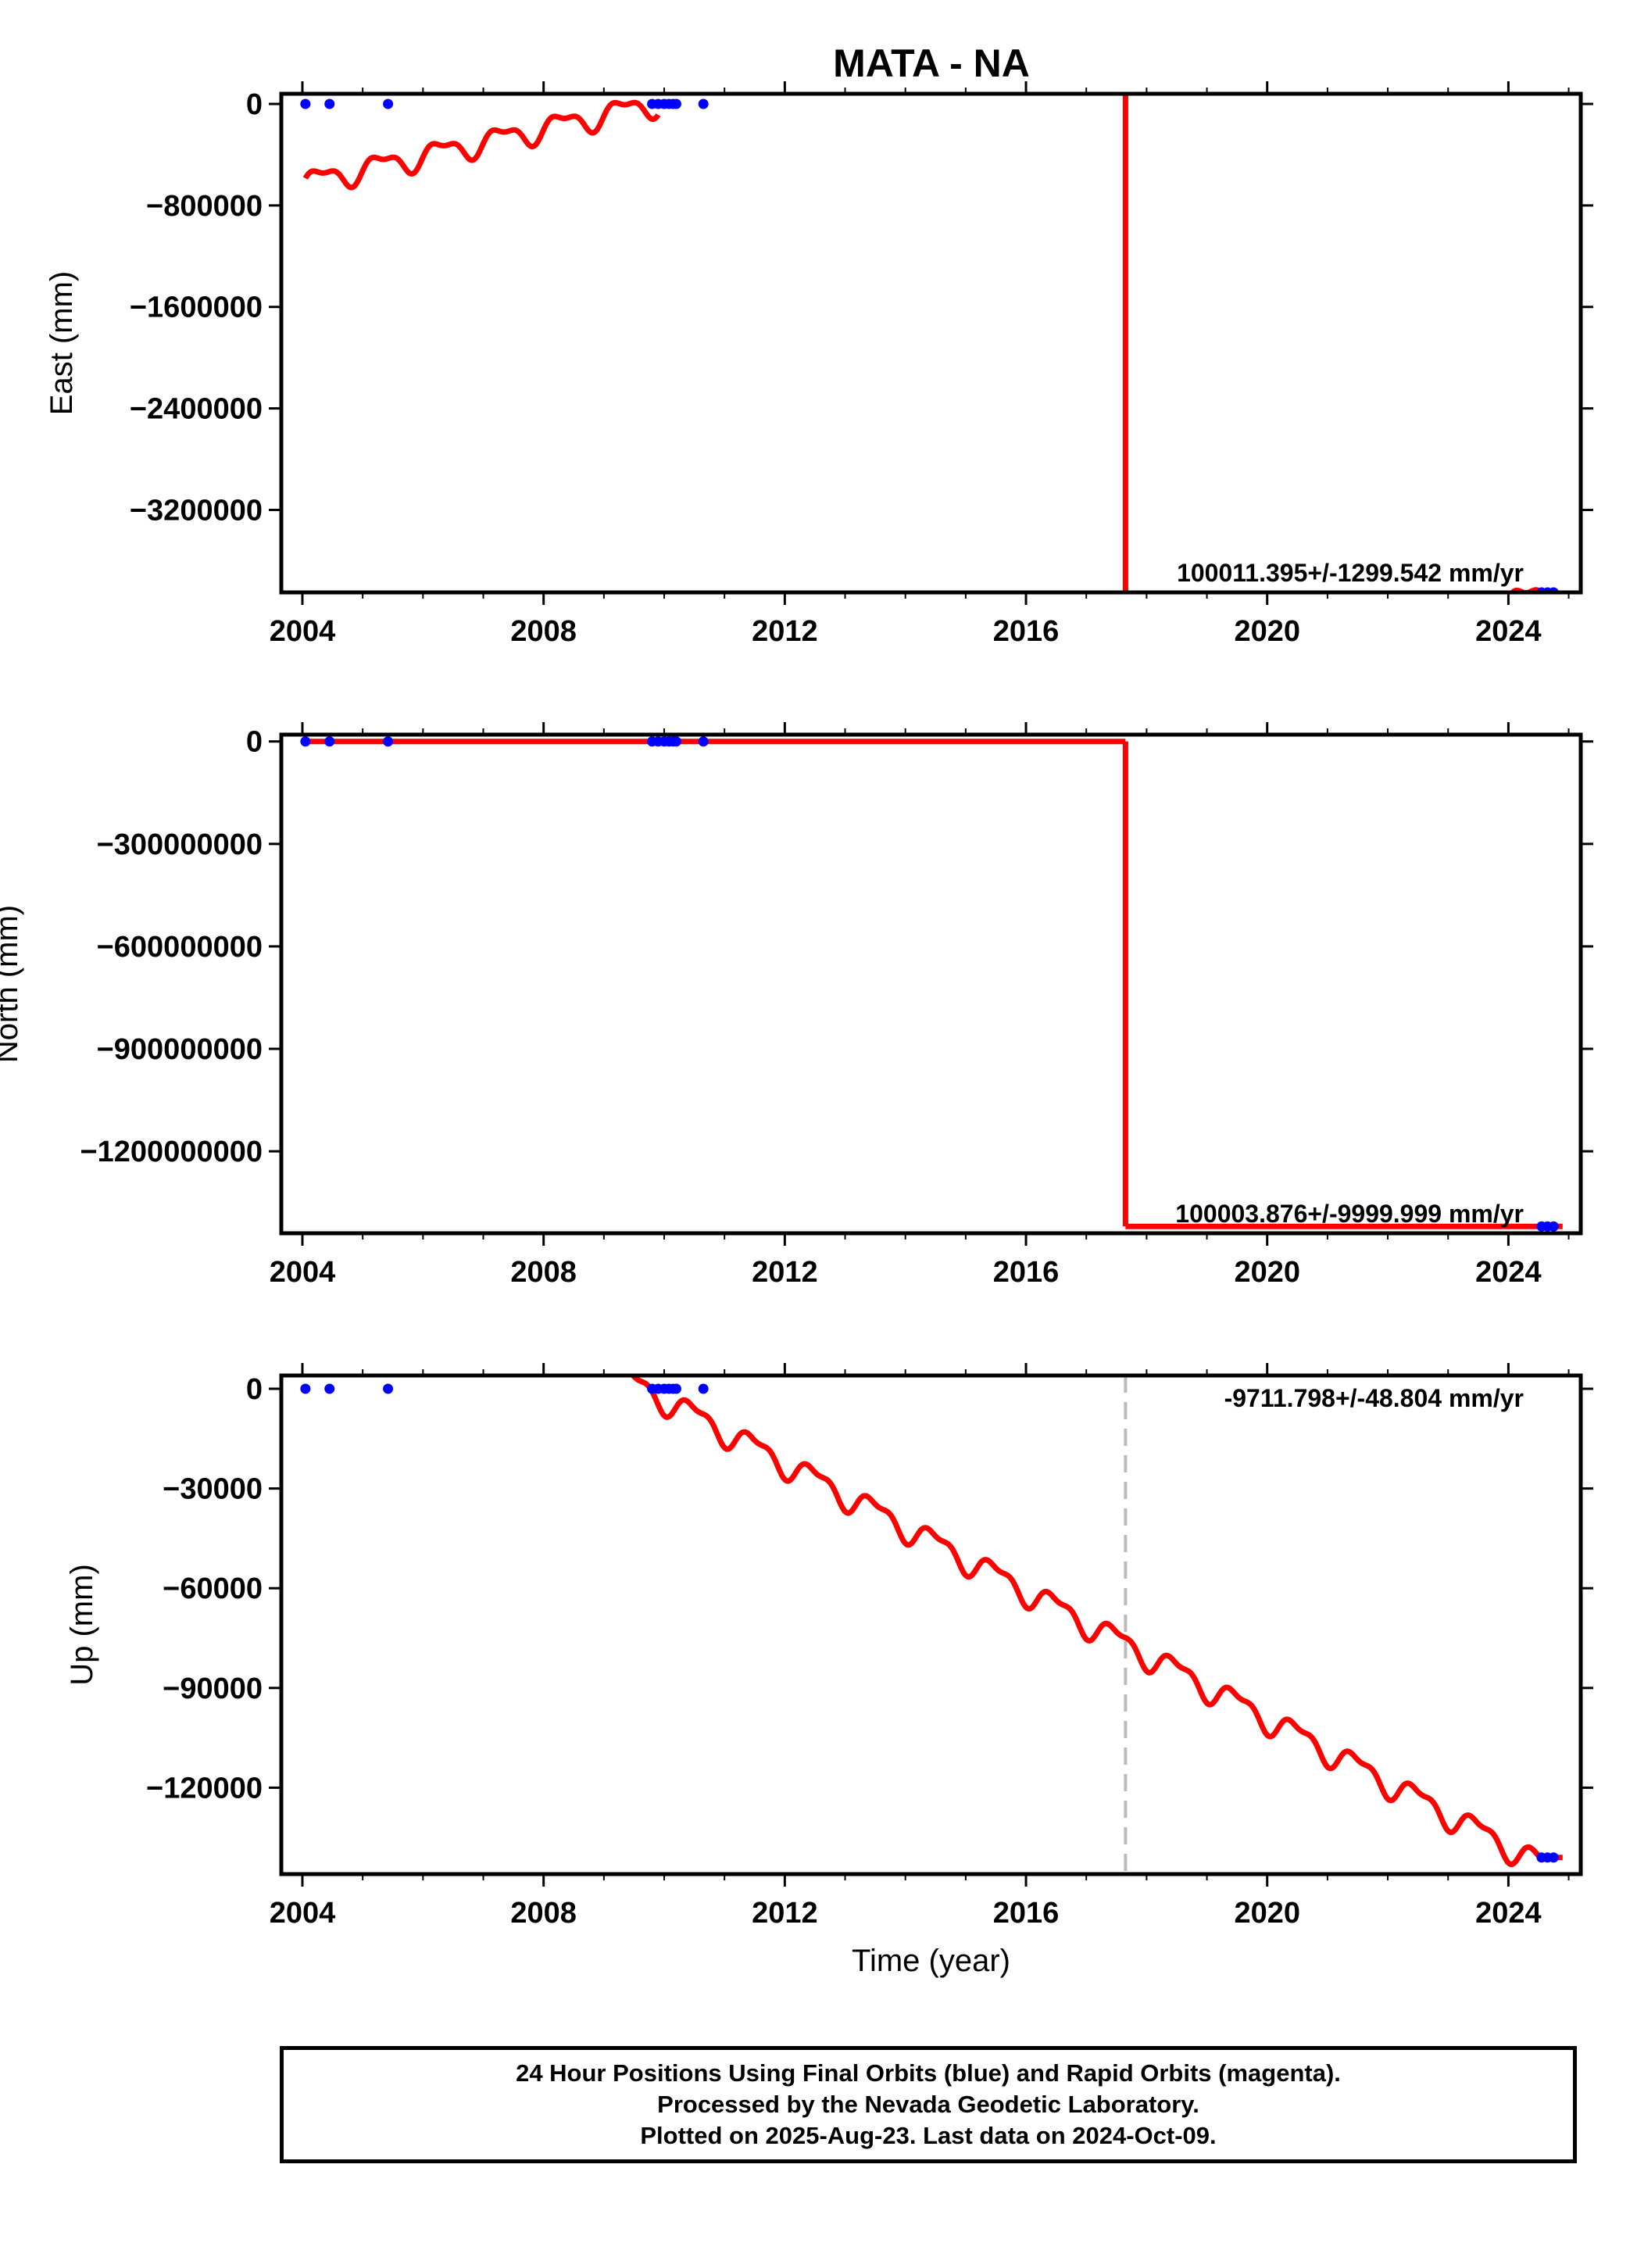  I want to click on up-x-tick-label: 2004, so click(303, 1914).